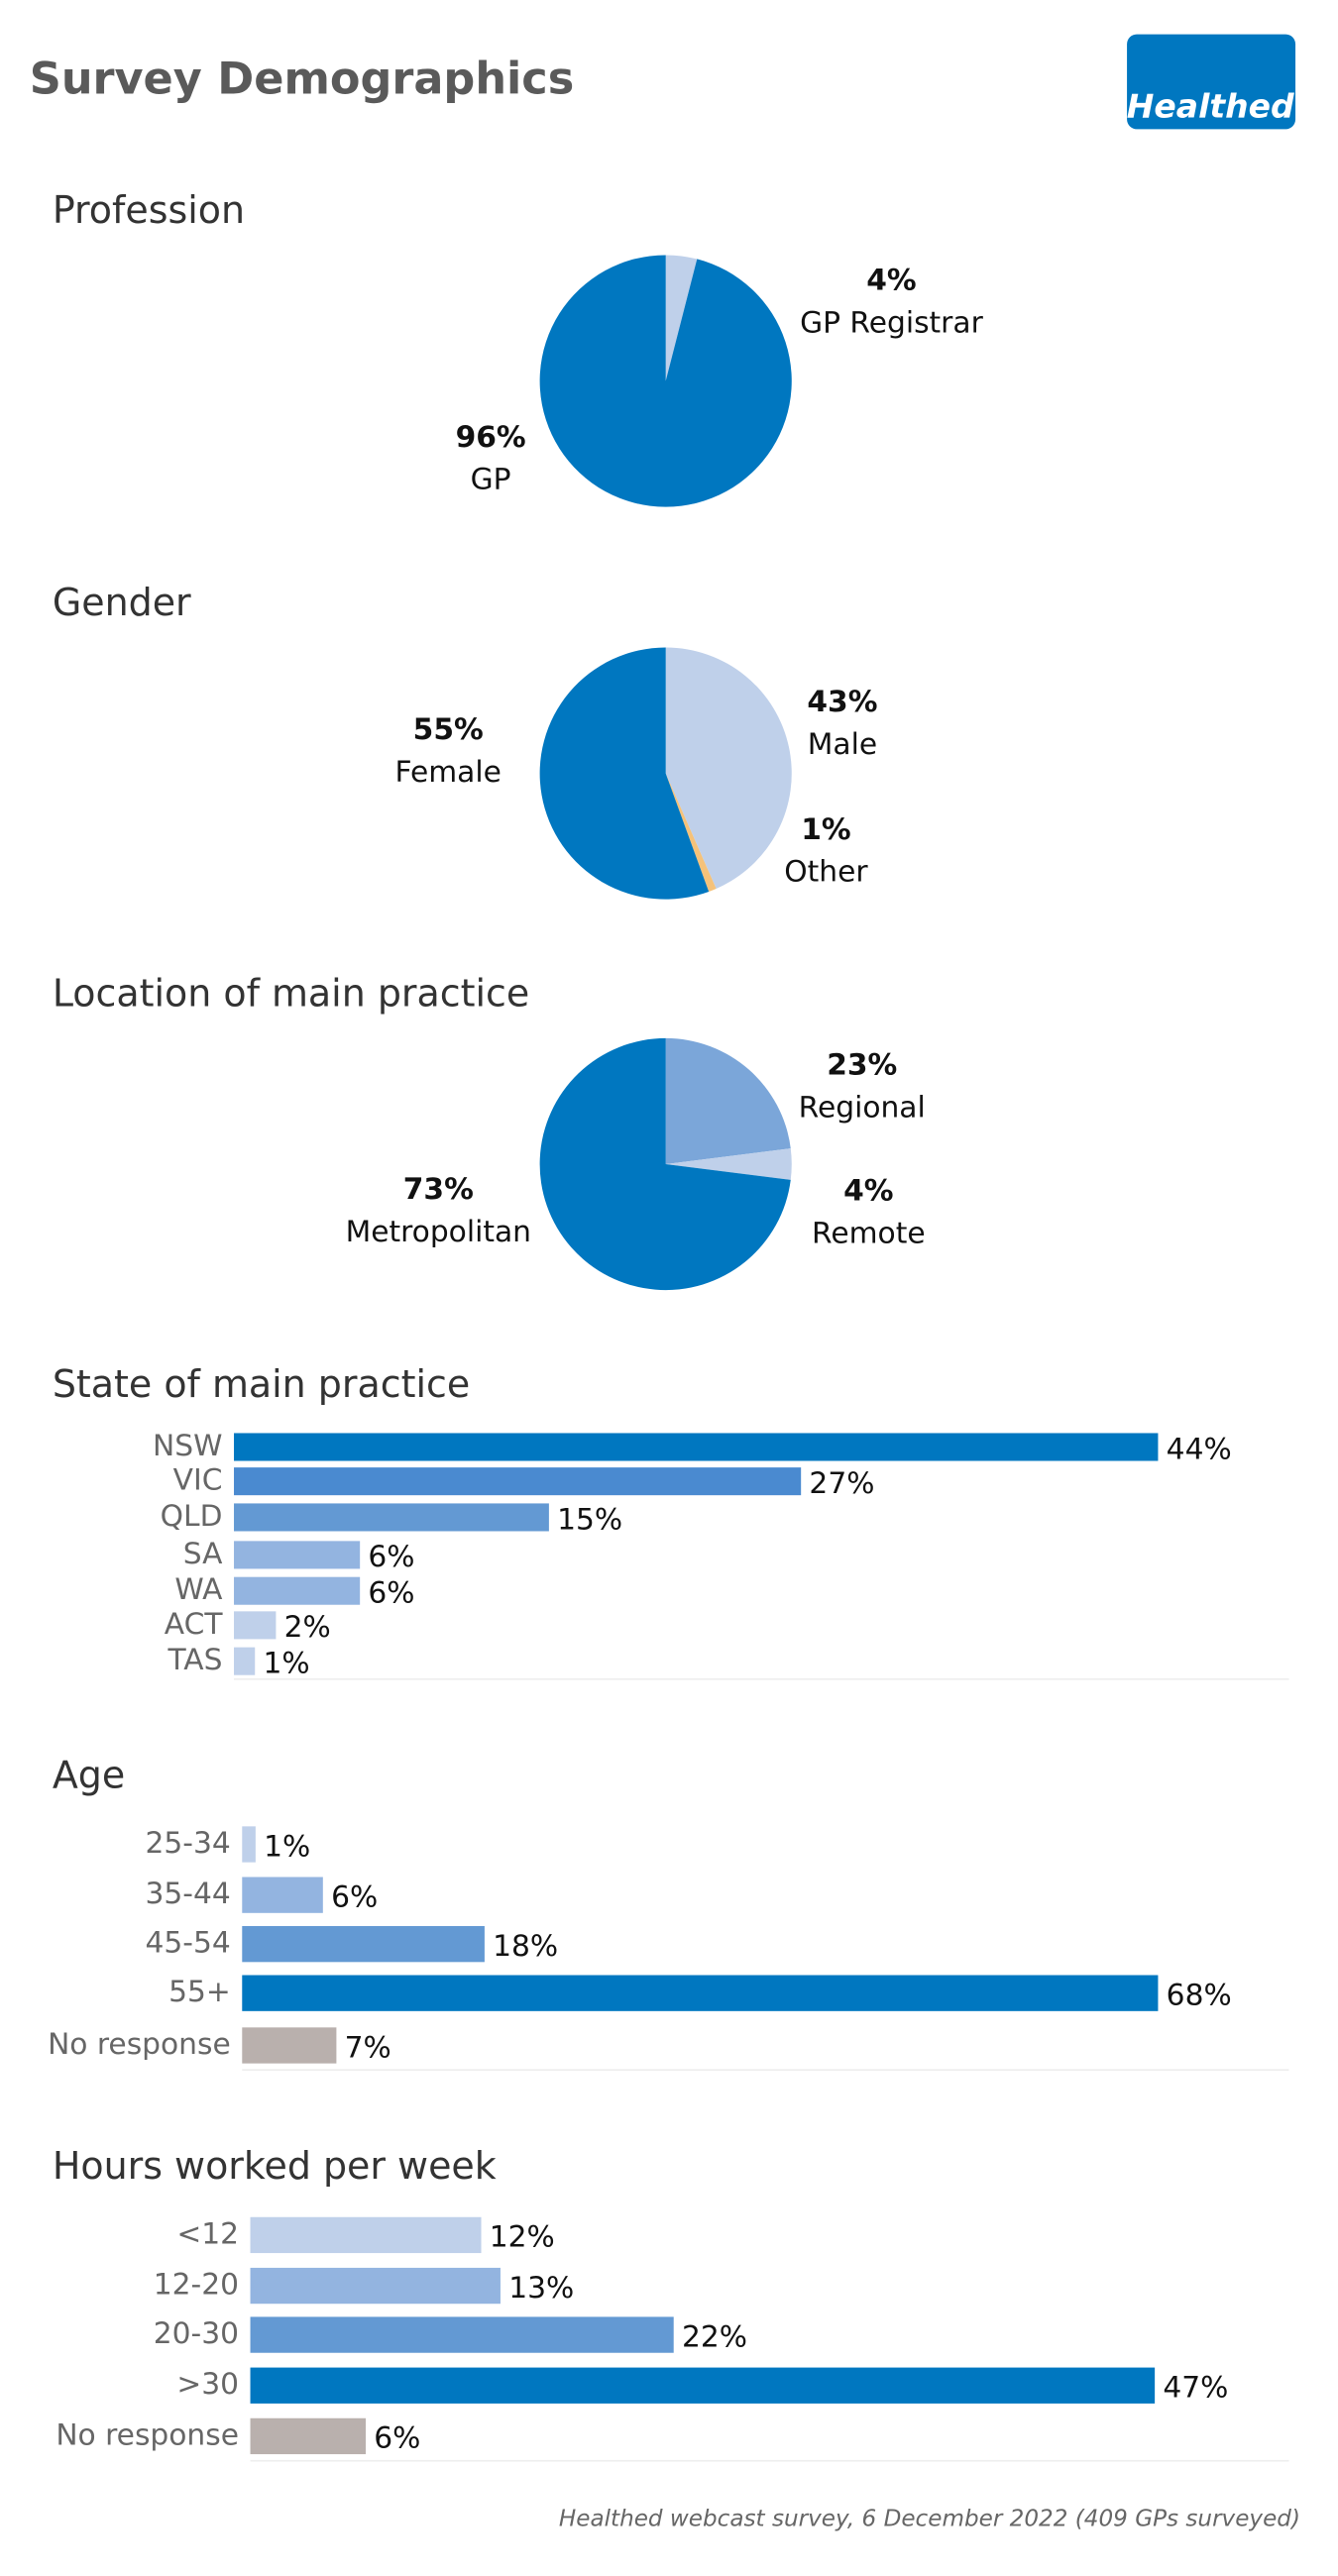 The width and height of the screenshot is (1338, 2576). Describe the element at coordinates (491, 480) in the screenshot. I see `category-label: GP` at that location.